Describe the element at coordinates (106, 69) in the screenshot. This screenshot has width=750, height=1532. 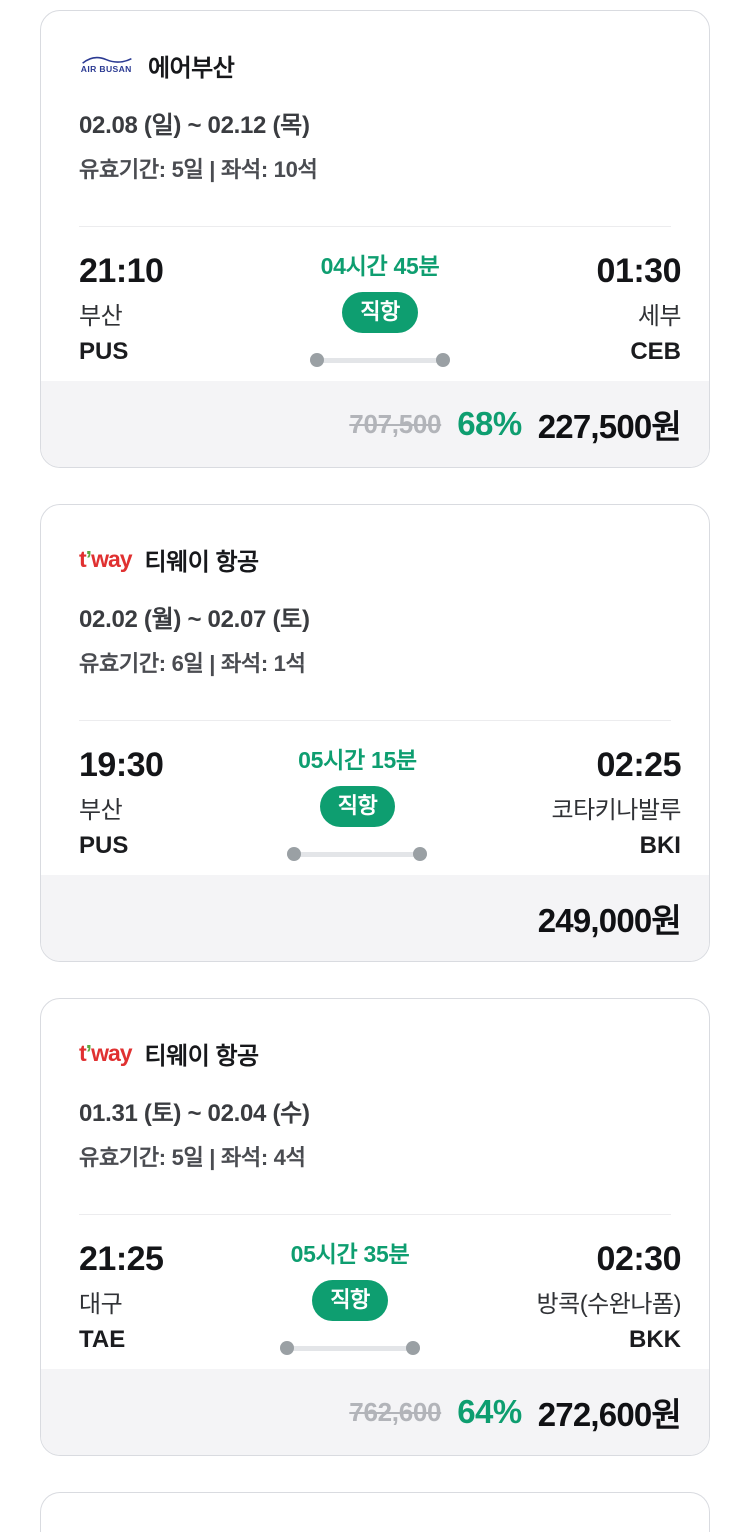
I see `airbusan-logo-text: AIR BUSAN` at that location.